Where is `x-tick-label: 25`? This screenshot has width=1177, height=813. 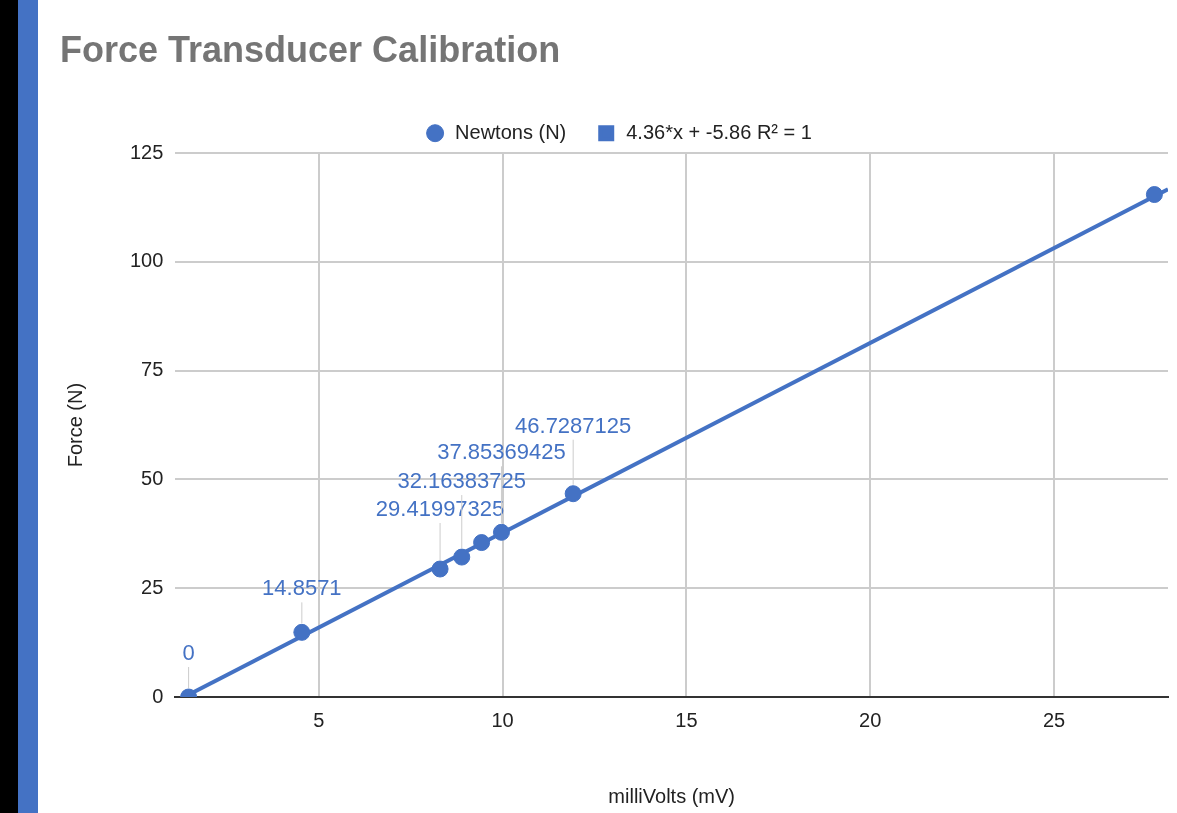 x-tick-label: 25 is located at coordinates (1054, 719).